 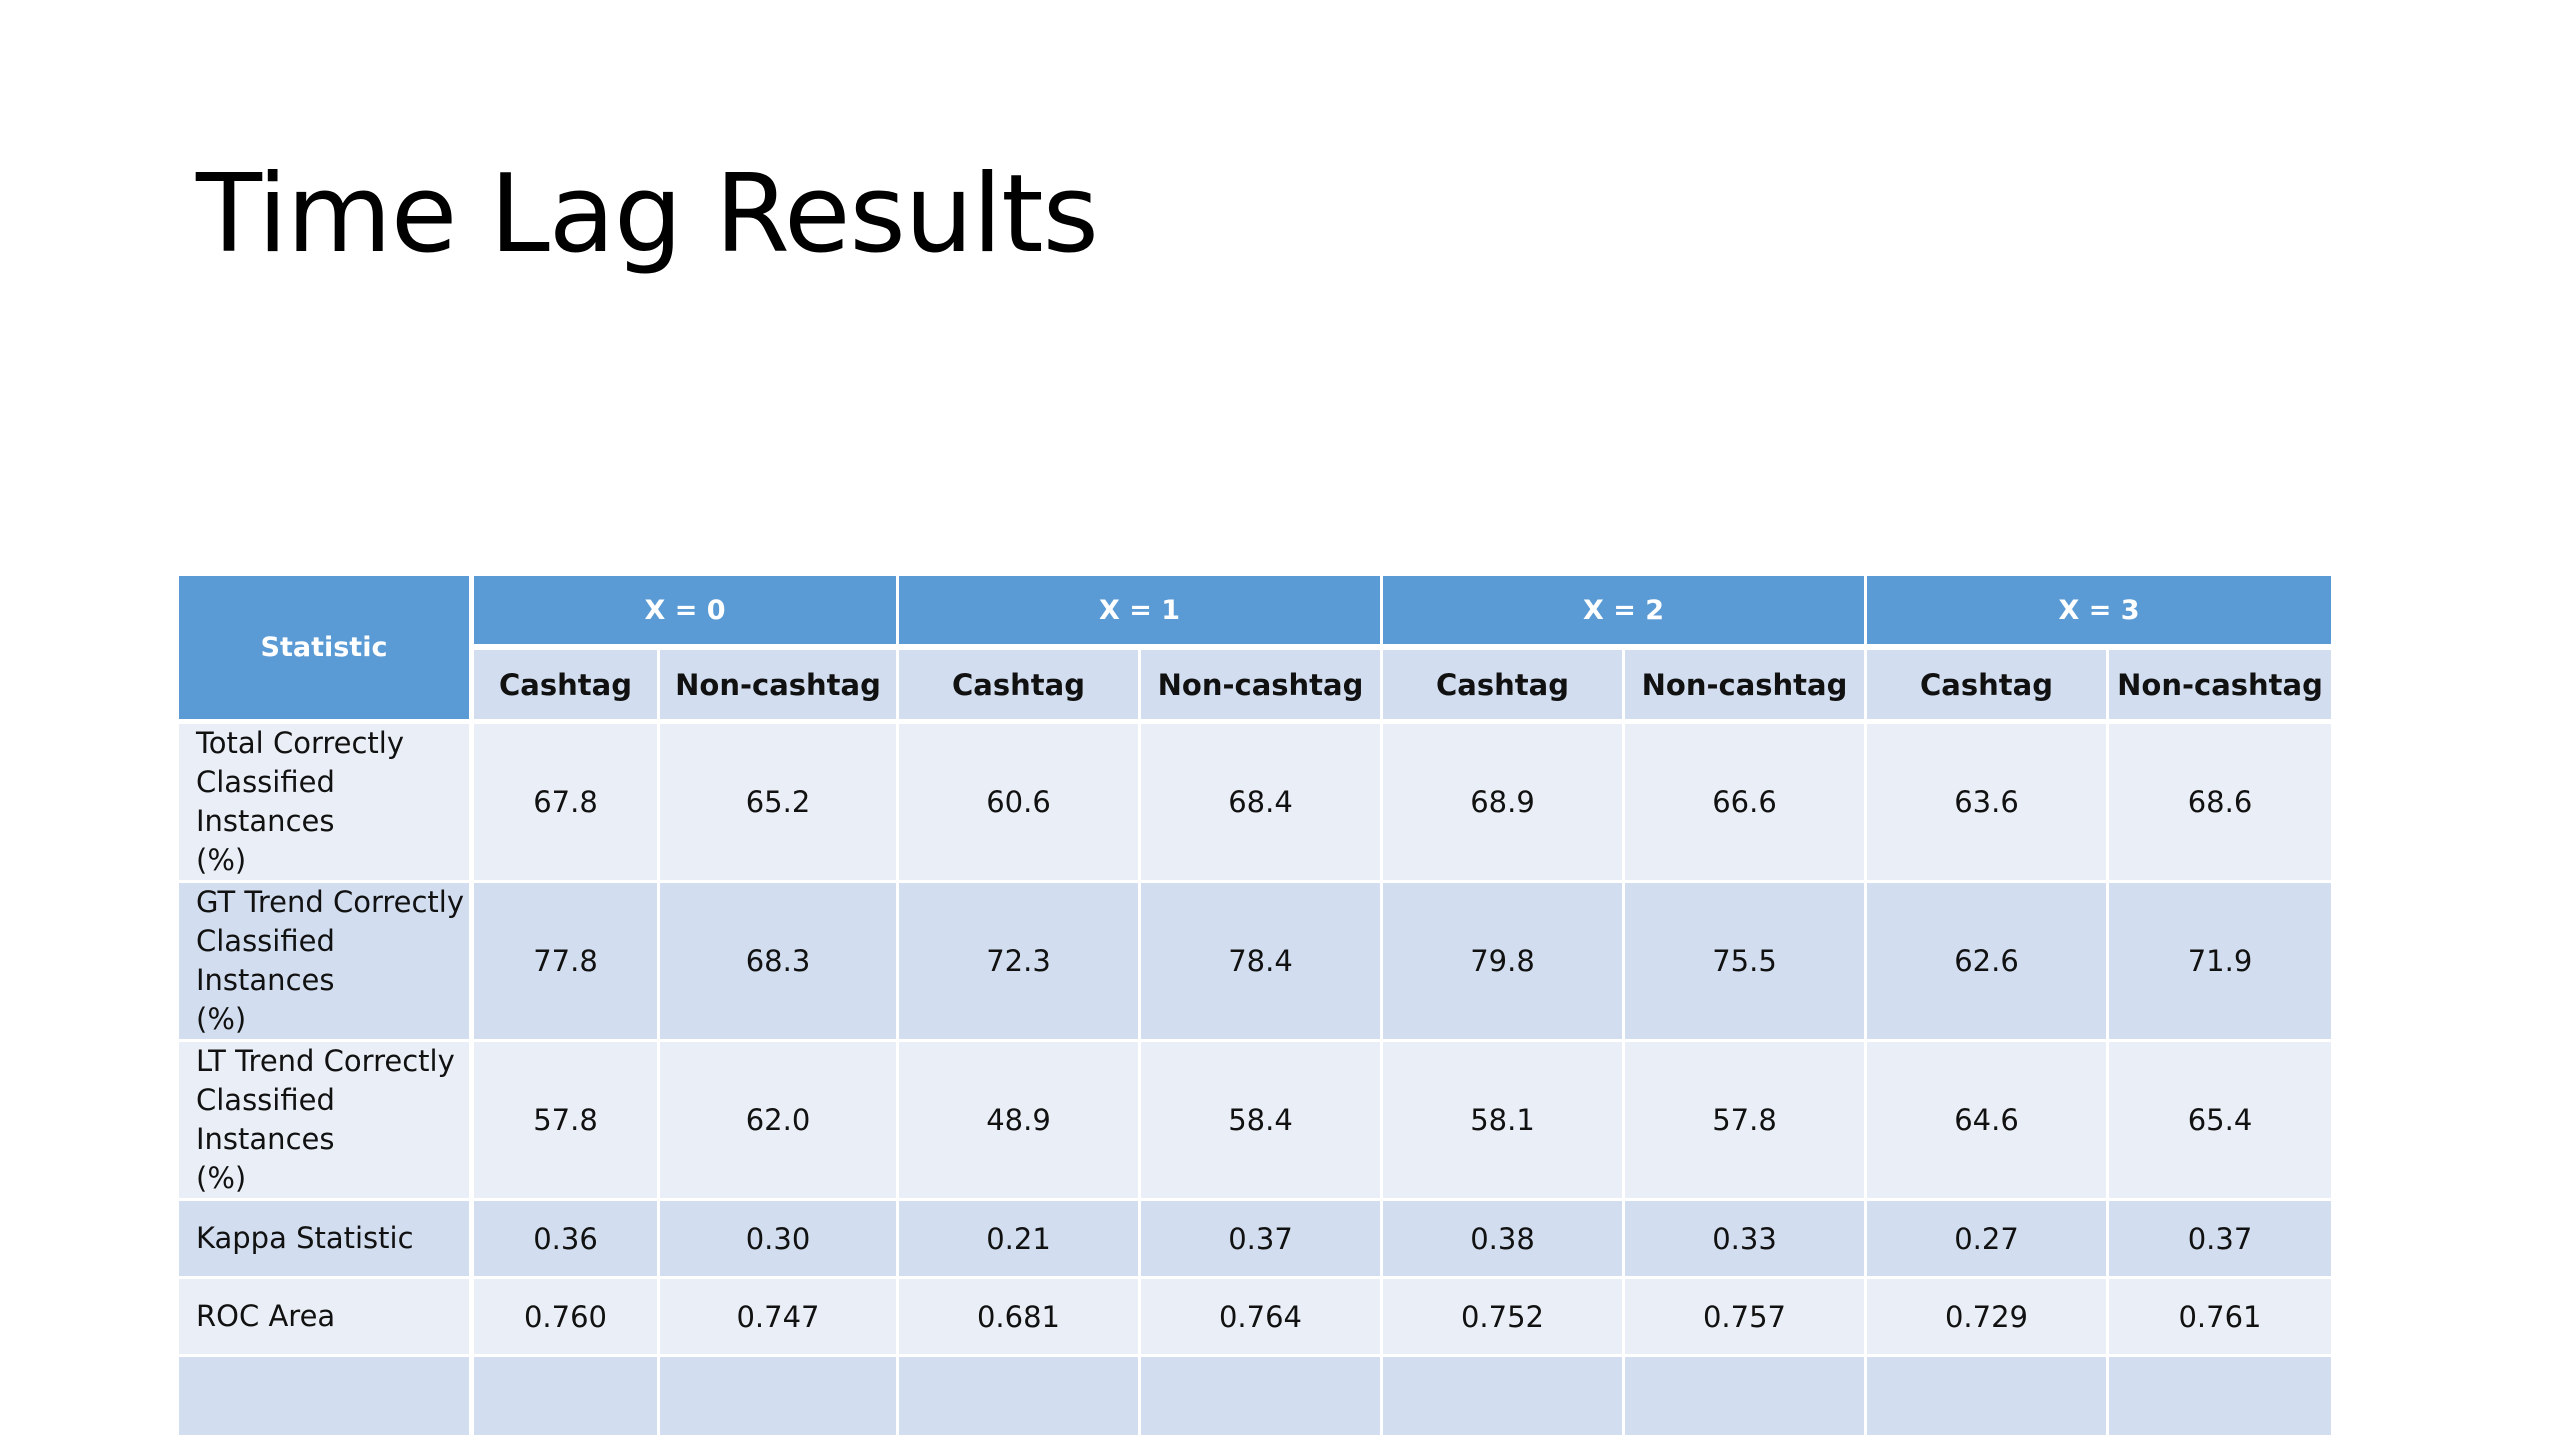 I want to click on table-cell: 68.6, so click(x=2220, y=803).